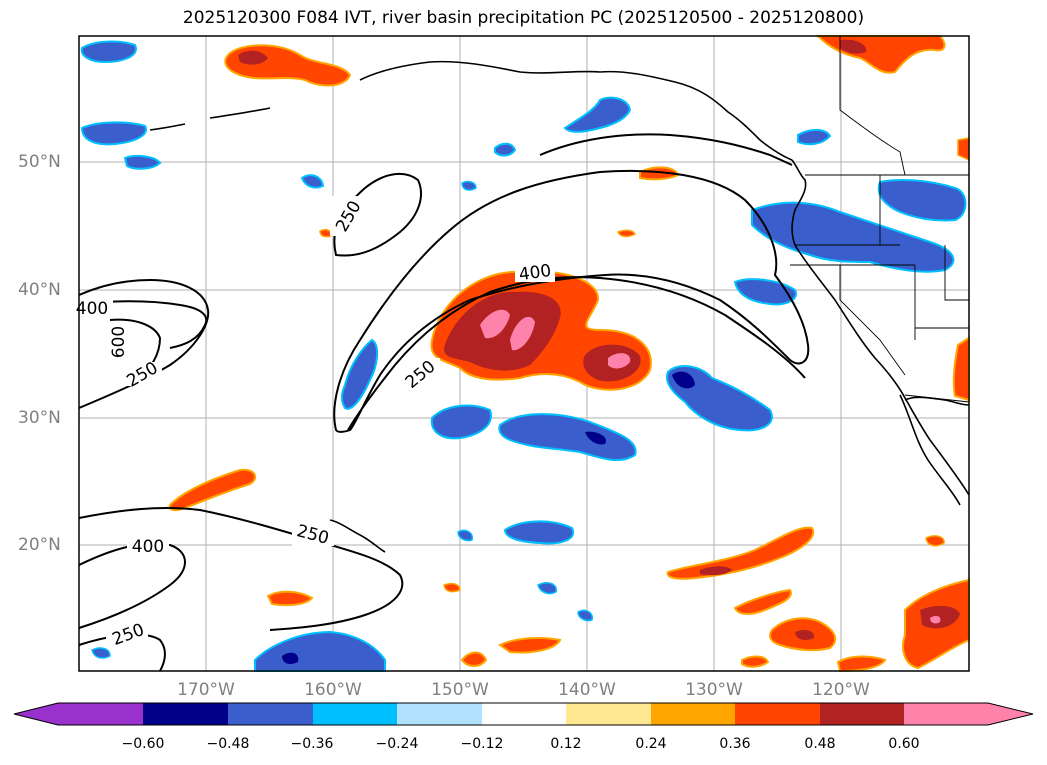 The image size is (1047, 765). What do you see at coordinates (522, 333) in the screenshot?
I see `positive-blob-central-peak2` at bounding box center [522, 333].